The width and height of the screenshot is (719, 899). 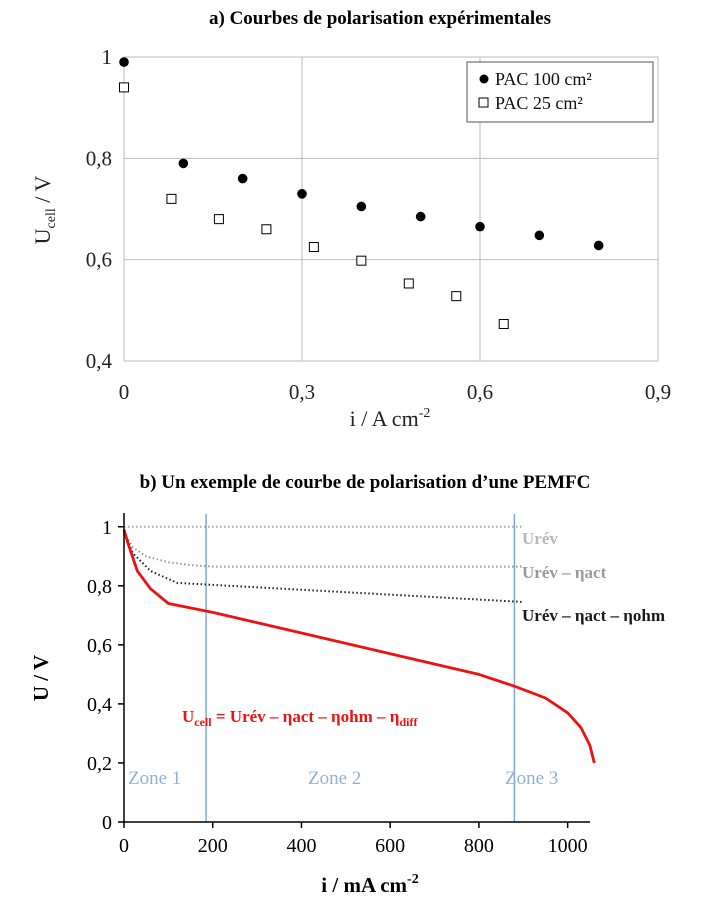 What do you see at coordinates (360, 668) in the screenshot?
I see `chart-b-zone-boundaries` at bounding box center [360, 668].